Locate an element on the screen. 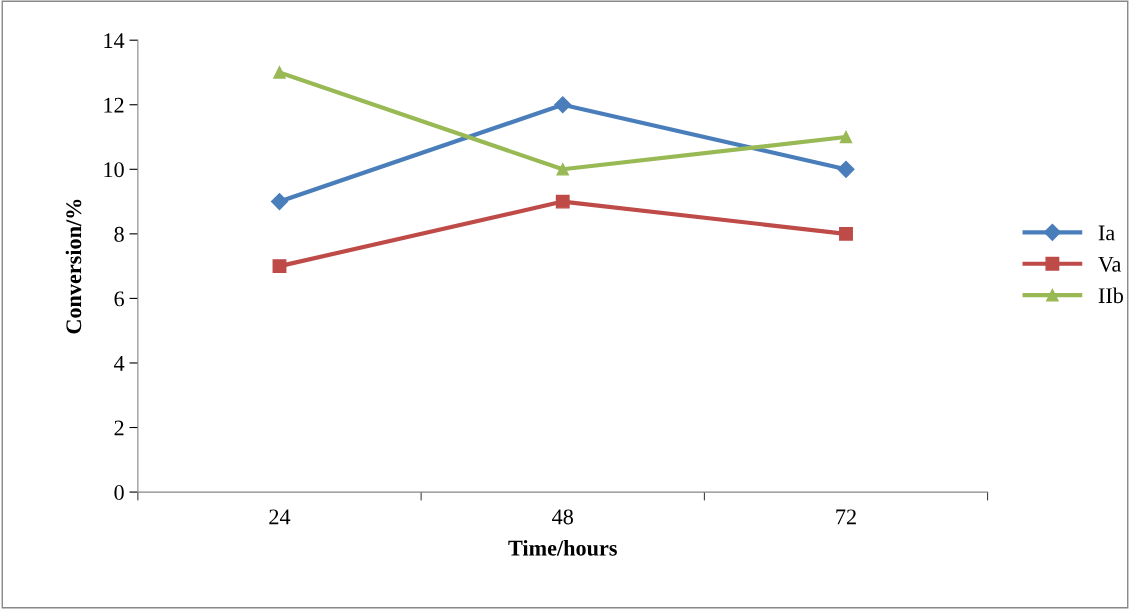 This screenshot has width=1130, height=609. x-tick-label: 24 is located at coordinates (280, 517).